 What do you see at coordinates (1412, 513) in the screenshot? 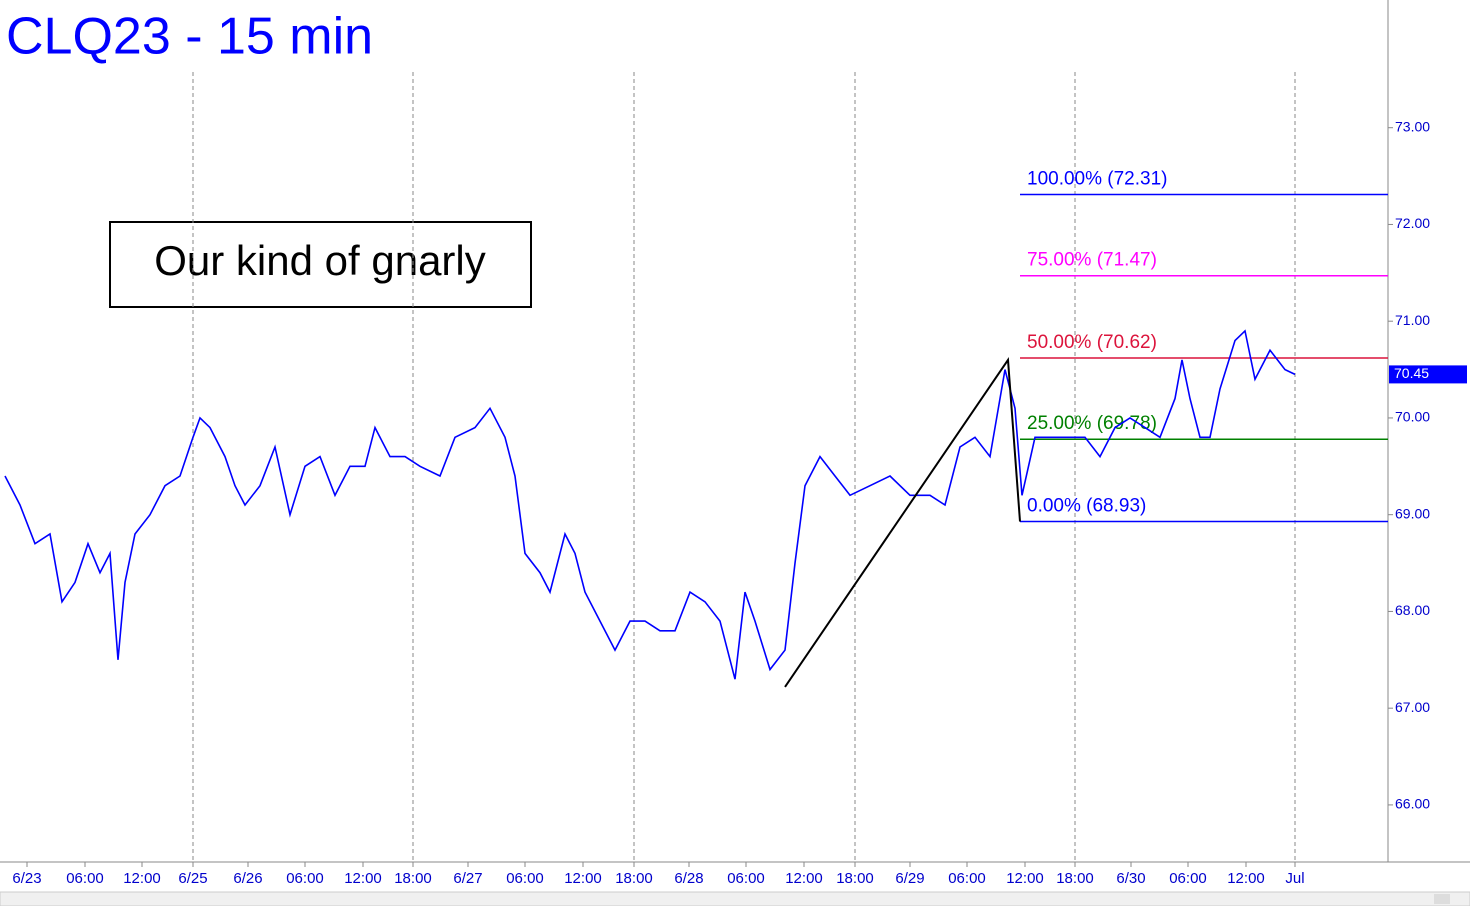
I see `y-tick-label: 69.00` at bounding box center [1412, 513].